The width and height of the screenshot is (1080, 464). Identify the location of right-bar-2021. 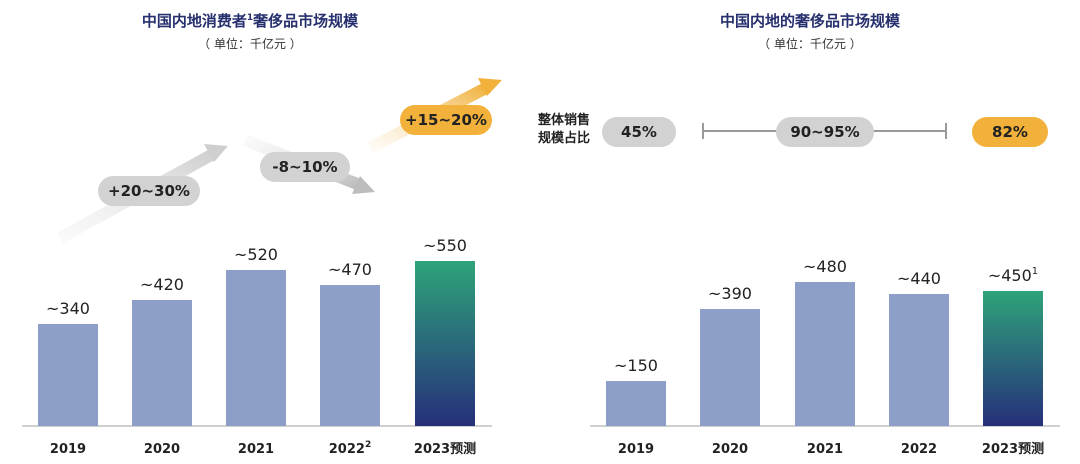
(825, 354).